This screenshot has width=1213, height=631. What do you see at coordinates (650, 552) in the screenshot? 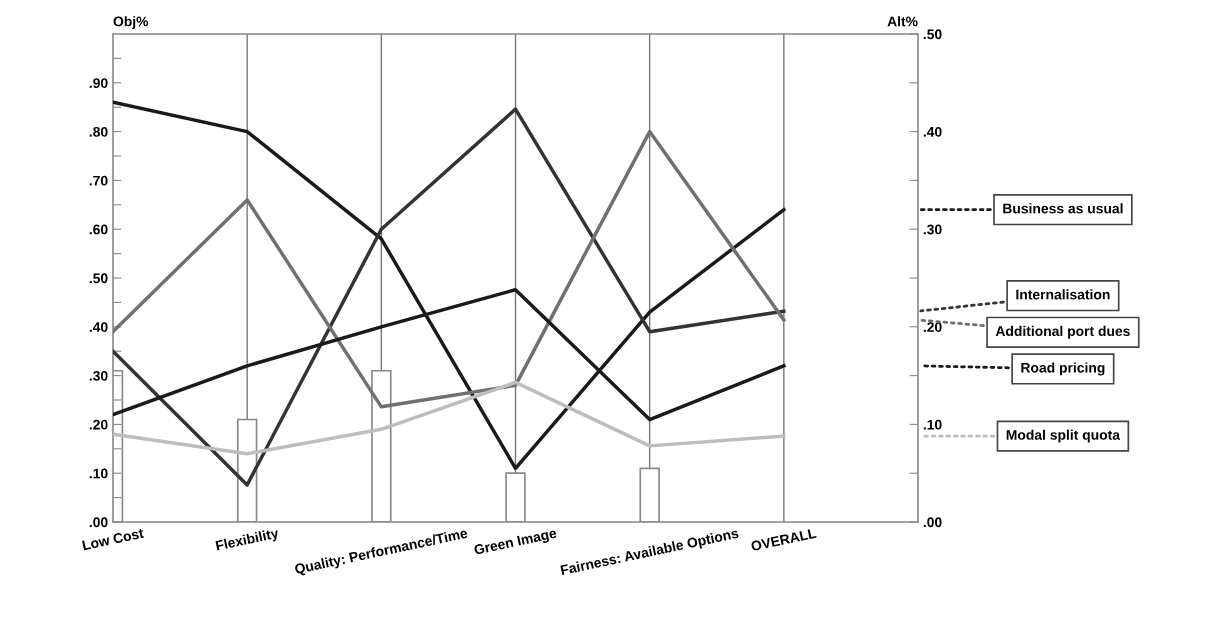
I see `x-tick-label: Fairness: Available Options` at bounding box center [650, 552].